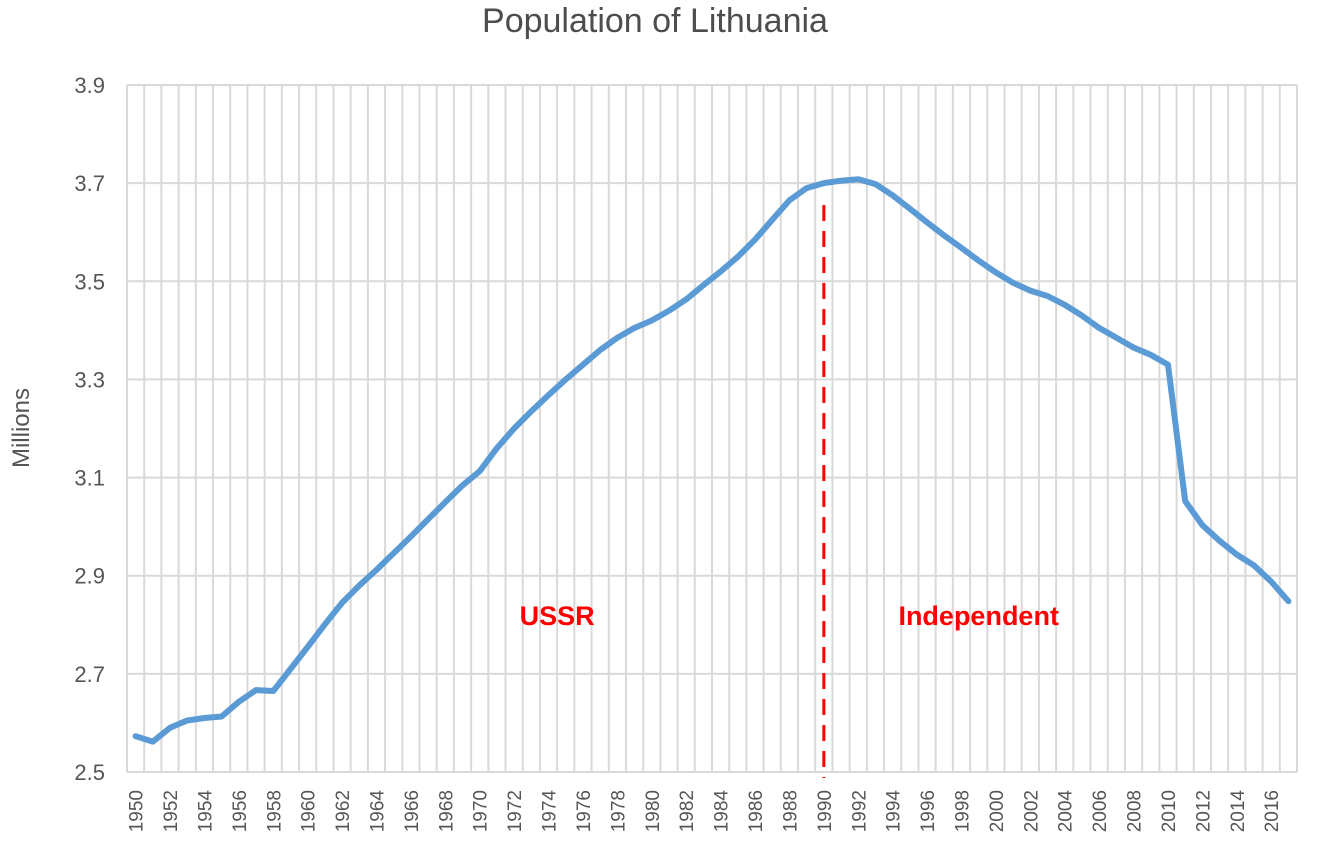  I want to click on y-tick-label: 3.3, so click(89, 379).